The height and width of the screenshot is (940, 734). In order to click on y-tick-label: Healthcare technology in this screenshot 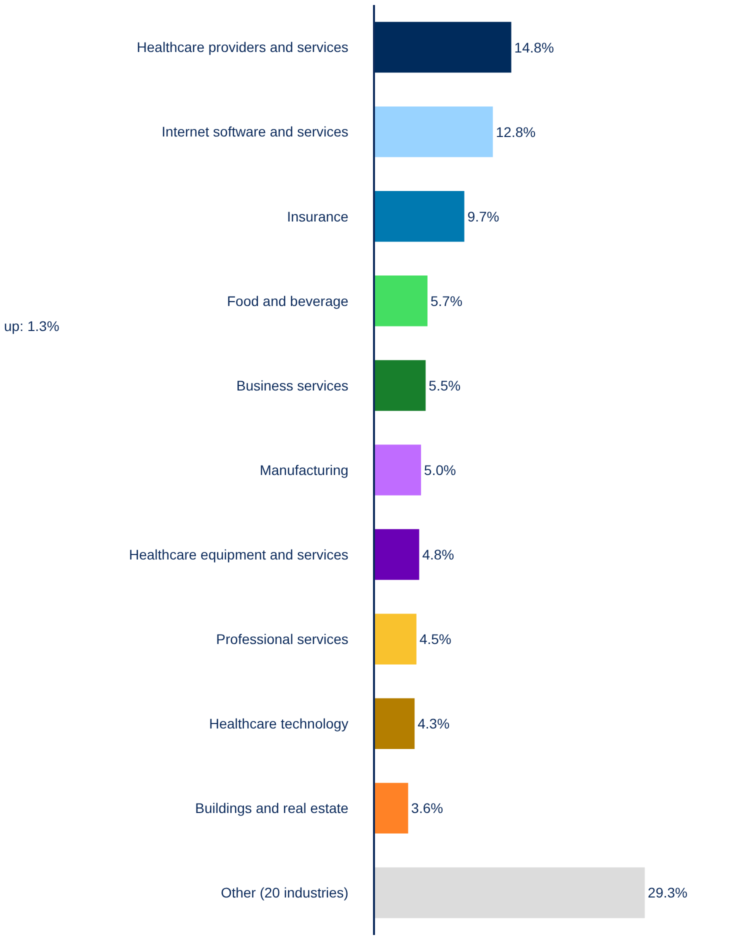, I will do `click(278, 724)`.